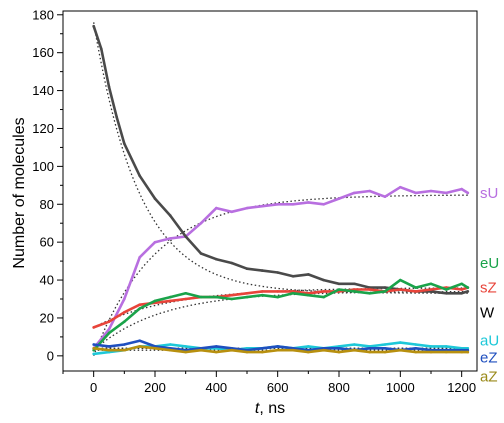 The width and height of the screenshot is (504, 423). I want to click on series-line-sZ, so click(281, 307).